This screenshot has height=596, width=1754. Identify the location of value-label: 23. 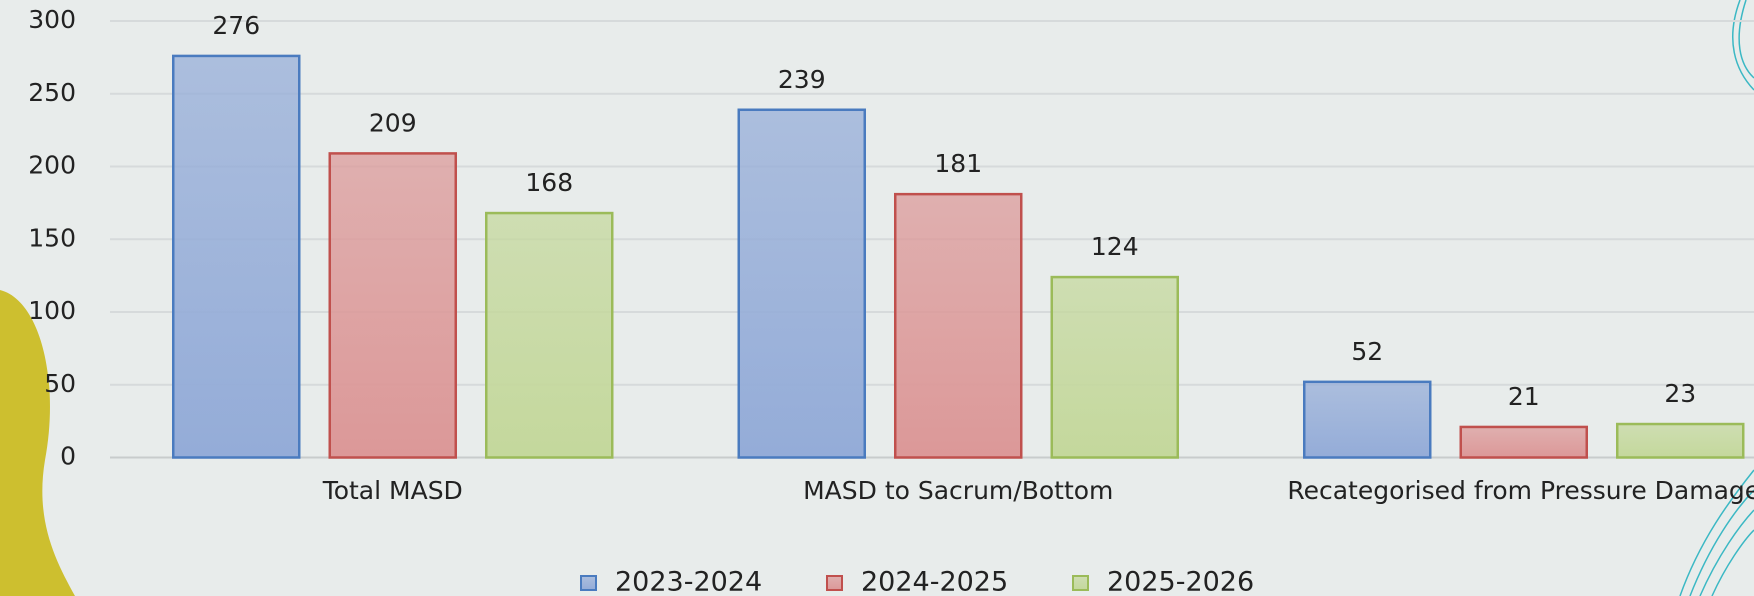
(1680, 393).